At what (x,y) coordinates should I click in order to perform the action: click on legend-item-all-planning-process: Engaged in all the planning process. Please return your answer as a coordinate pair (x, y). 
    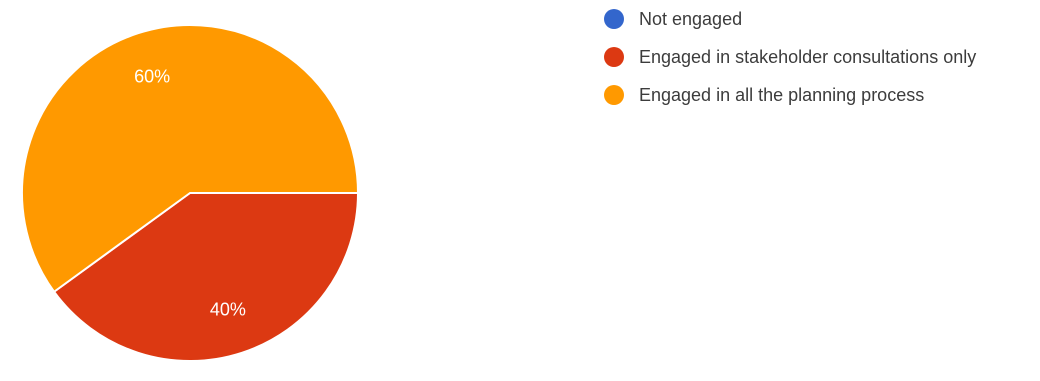
    Looking at the image, I should click on (814, 95).